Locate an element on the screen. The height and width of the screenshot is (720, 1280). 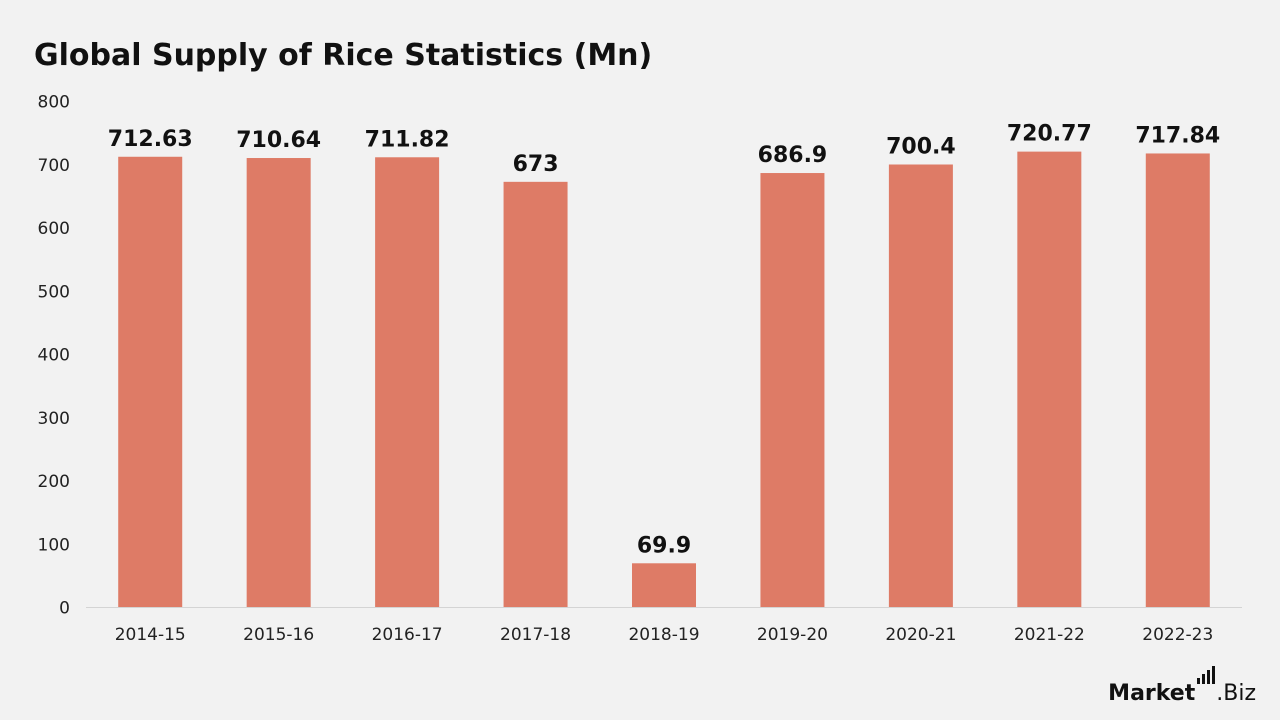
brand-logo-market: Market is located at coordinates (1152, 693).